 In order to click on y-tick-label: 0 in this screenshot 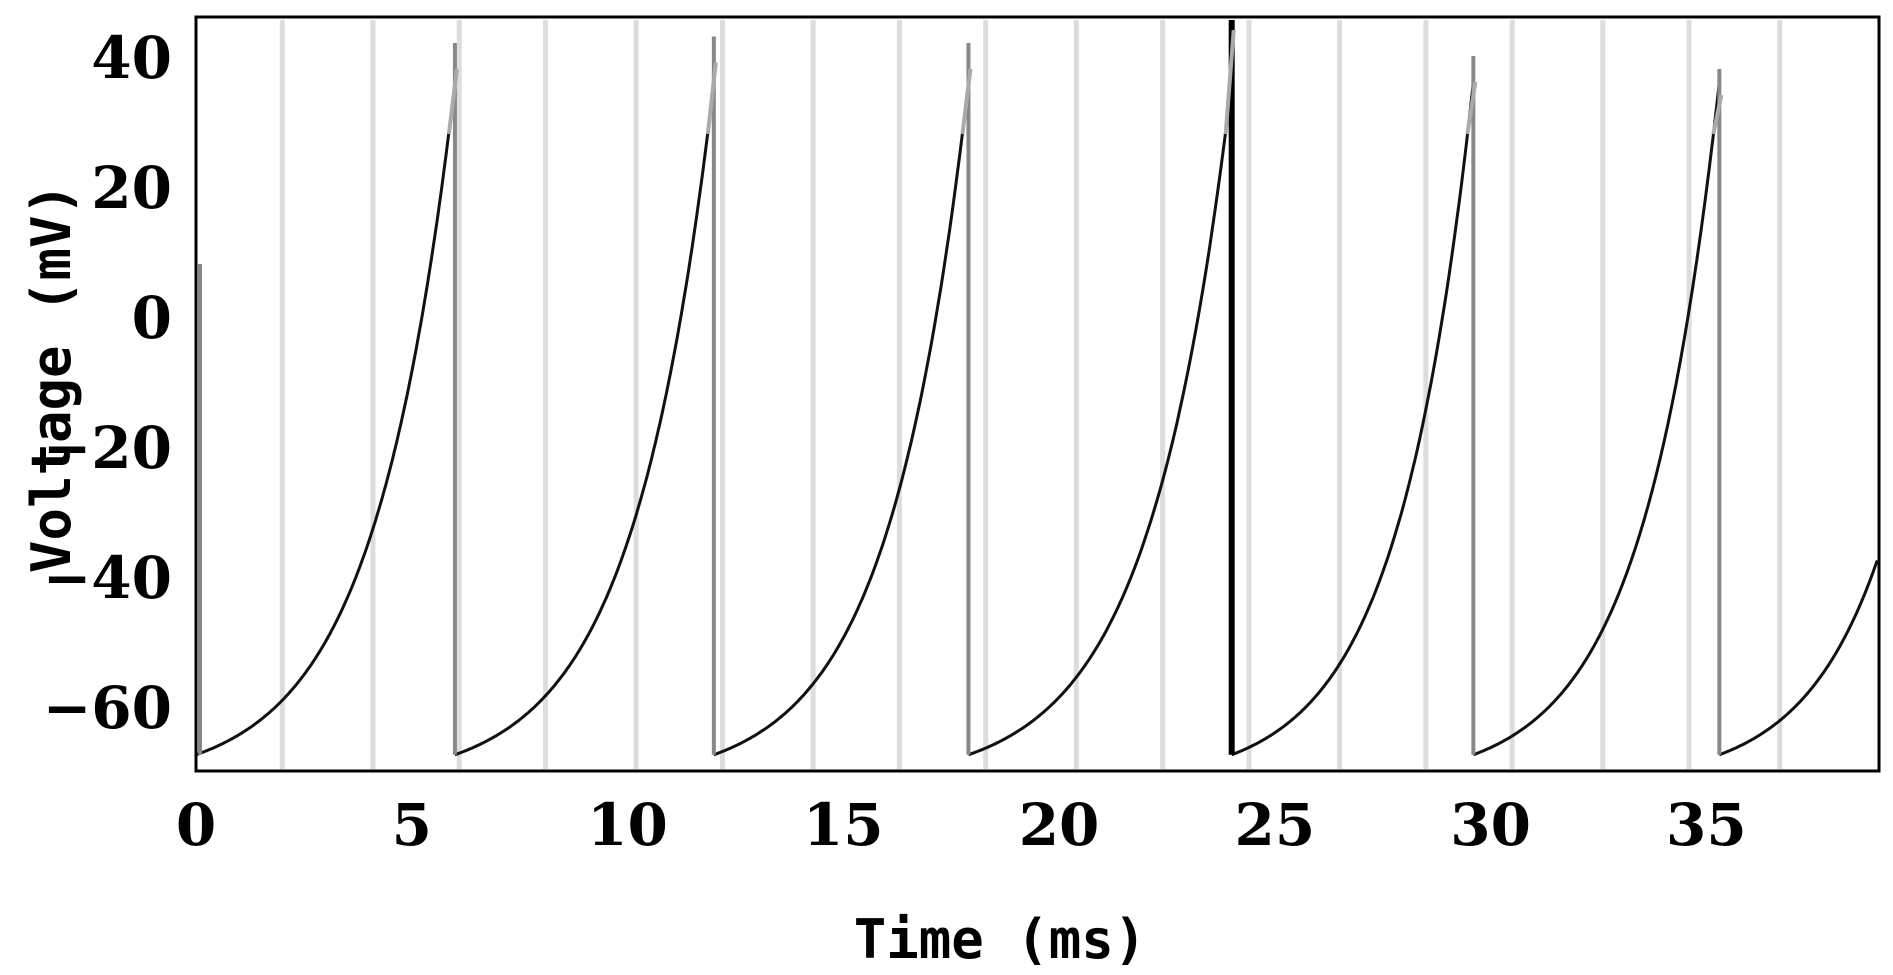, I will do `click(152, 318)`.